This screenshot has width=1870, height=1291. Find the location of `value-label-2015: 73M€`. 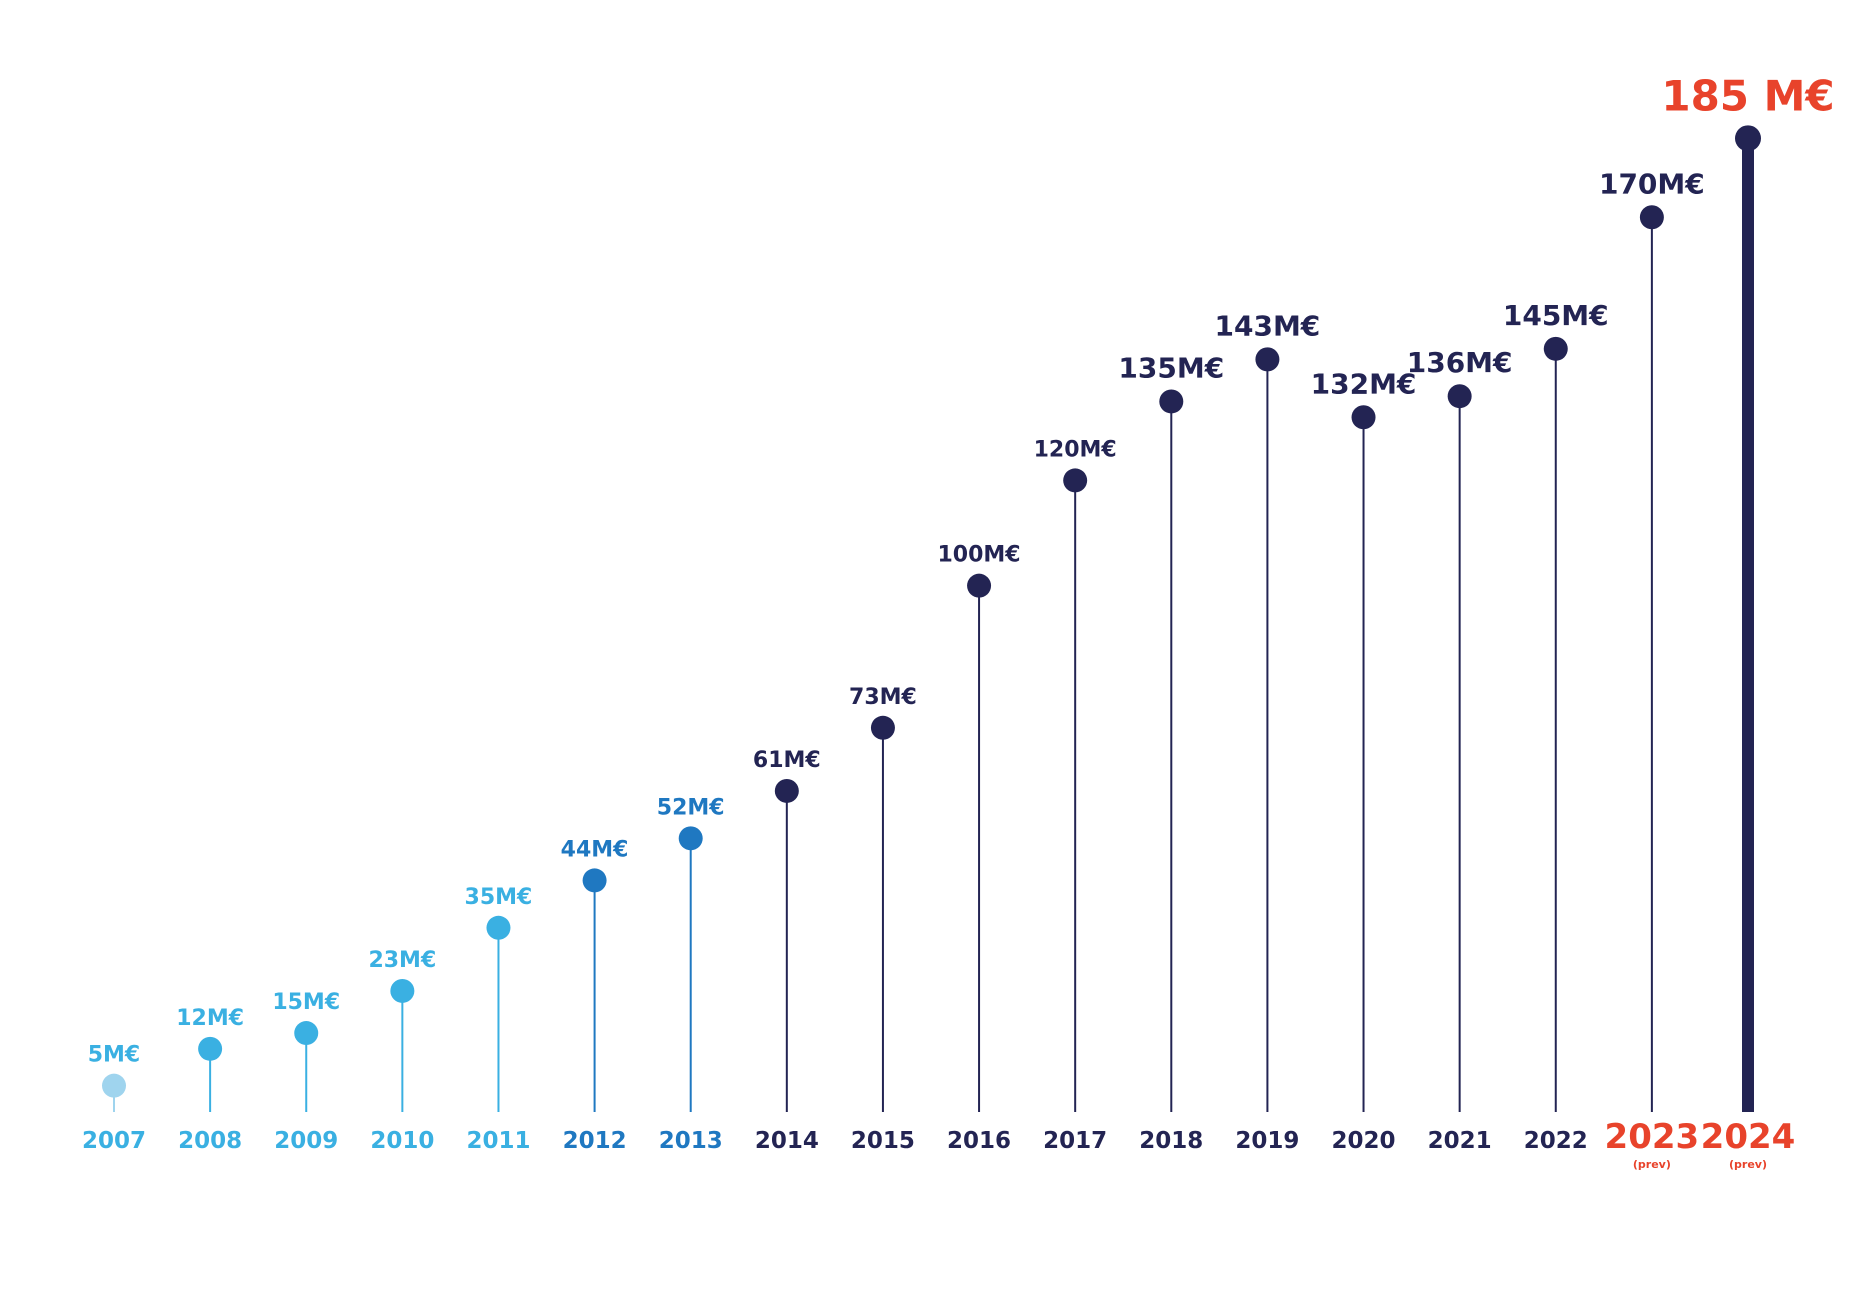

value-label-2015: 73M€ is located at coordinates (883, 697).